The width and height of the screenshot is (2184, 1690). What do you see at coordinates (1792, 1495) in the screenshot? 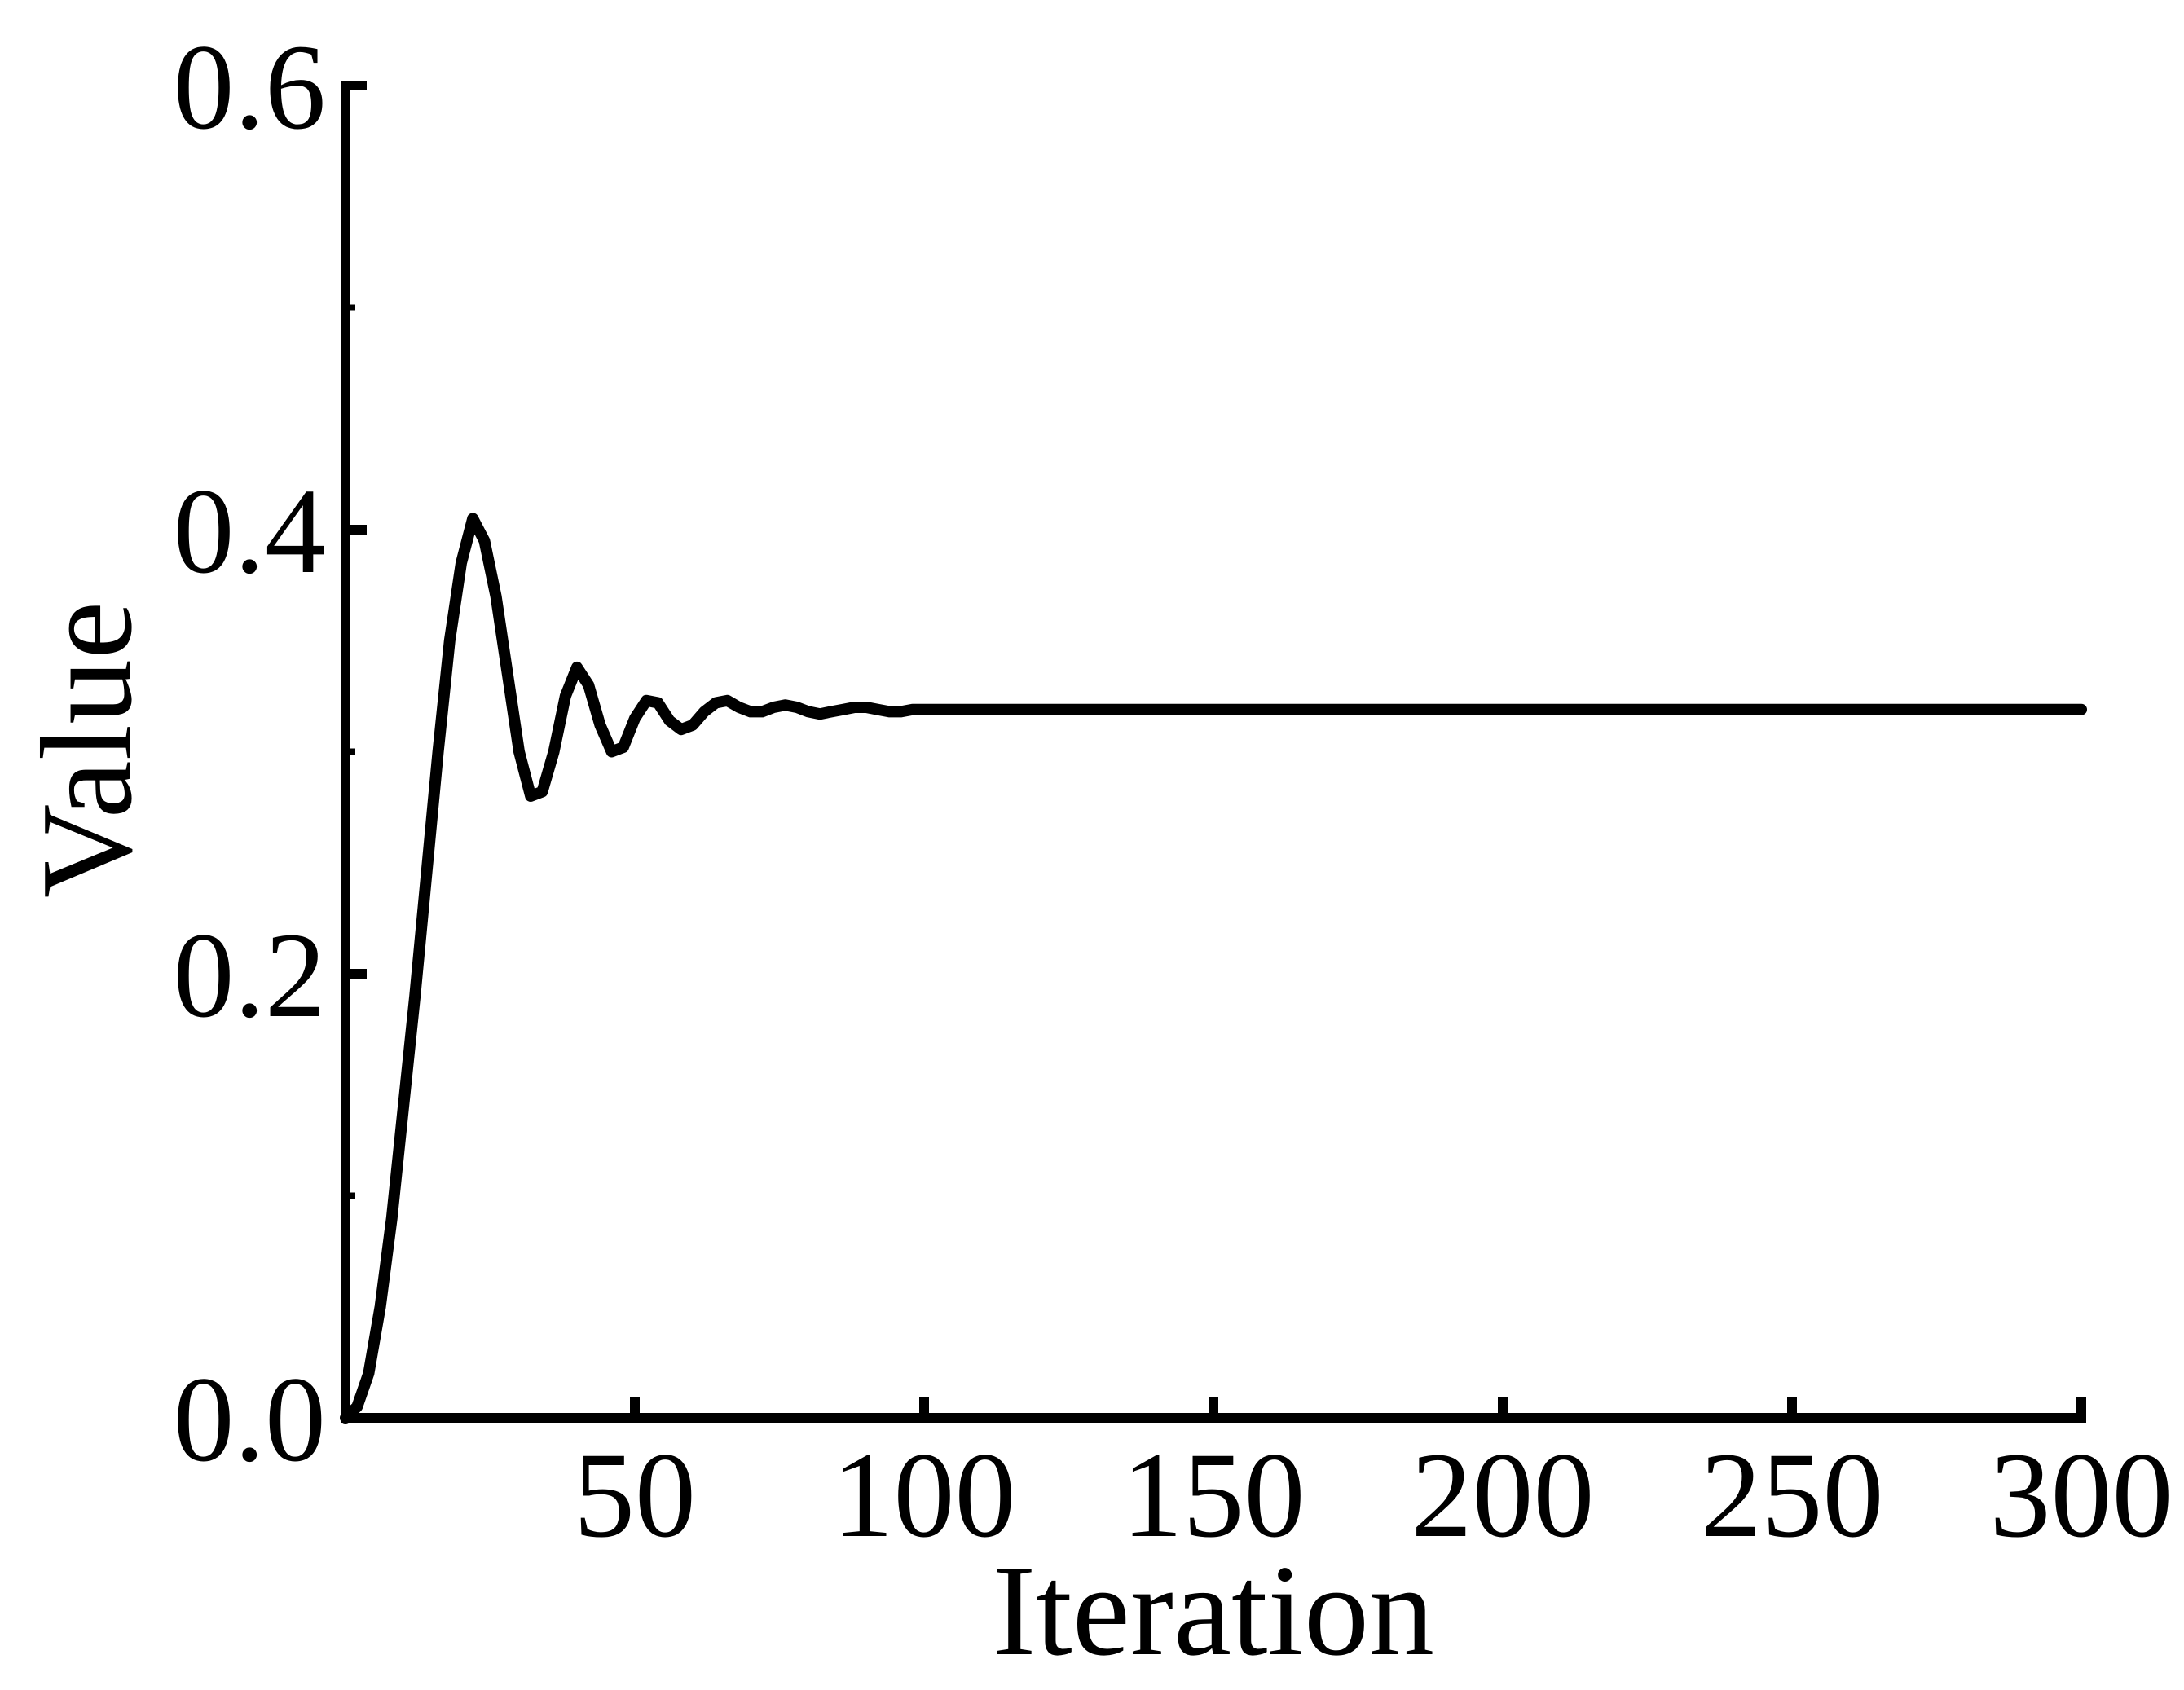
I see `x-tick-label: 250` at bounding box center [1792, 1495].